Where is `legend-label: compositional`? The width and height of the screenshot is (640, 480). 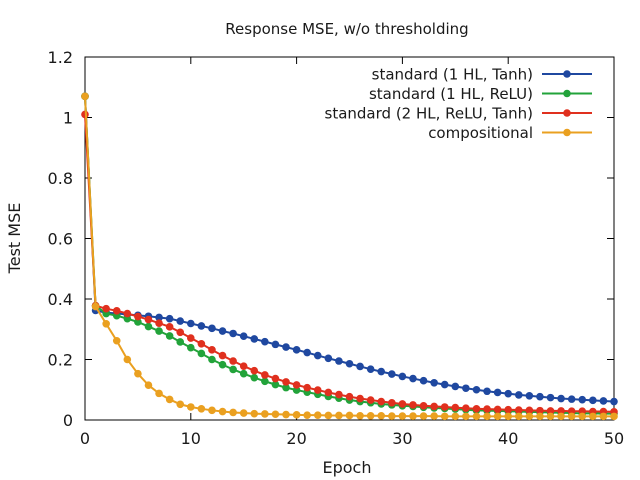 legend-label: compositional is located at coordinates (480, 133).